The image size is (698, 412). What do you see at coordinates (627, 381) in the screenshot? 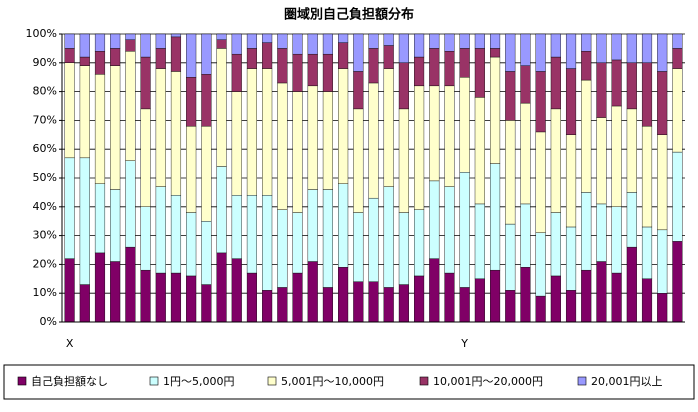
I see `legend-label: 20,001円以上` at bounding box center [627, 381].